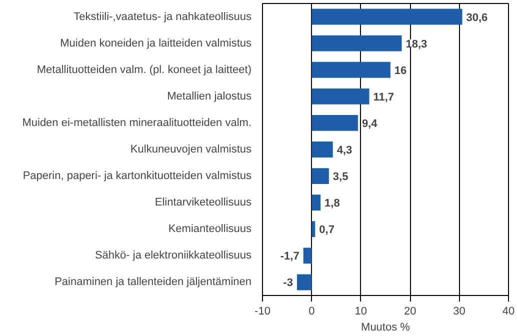 The image size is (517, 336). What do you see at coordinates (370, 124) in the screenshot?
I see `data-label: 9,4` at bounding box center [370, 124].